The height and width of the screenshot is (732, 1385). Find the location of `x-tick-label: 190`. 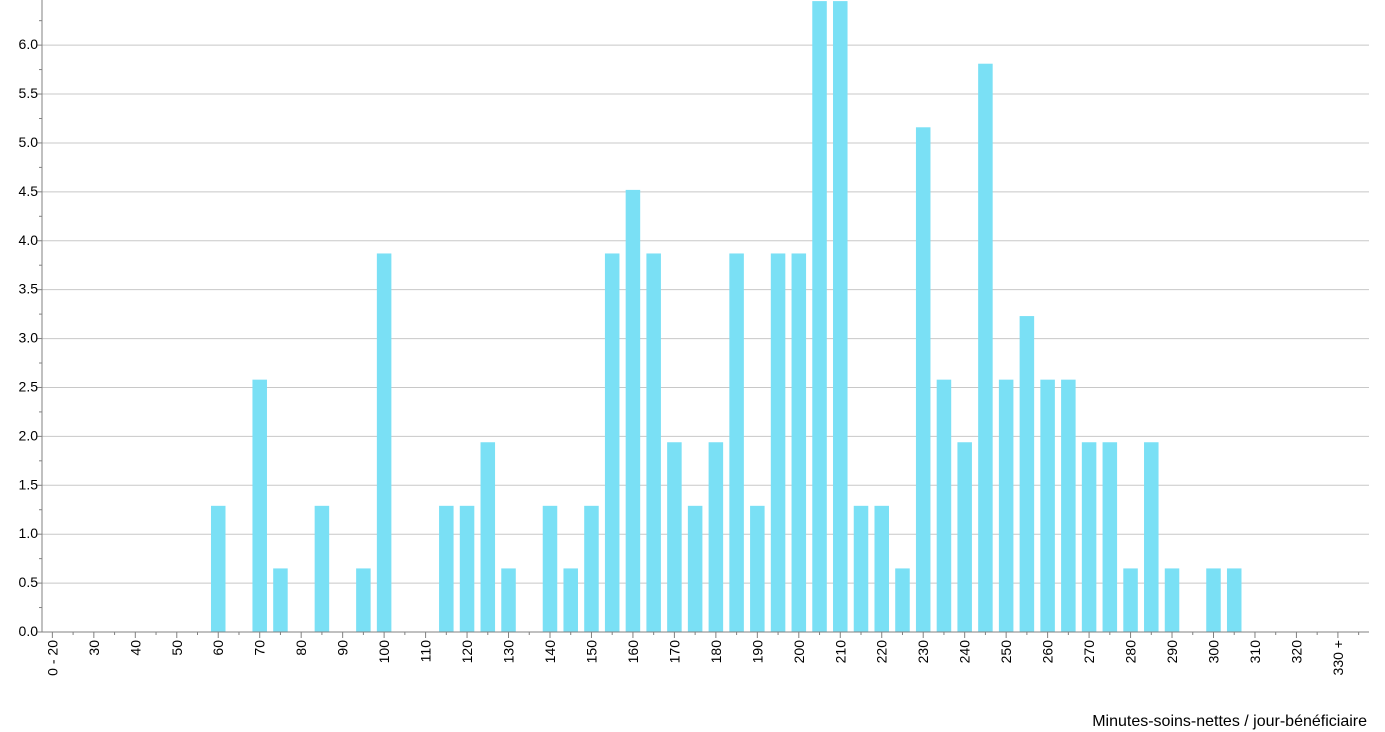

x-tick-label: 190 is located at coordinates (757, 652).